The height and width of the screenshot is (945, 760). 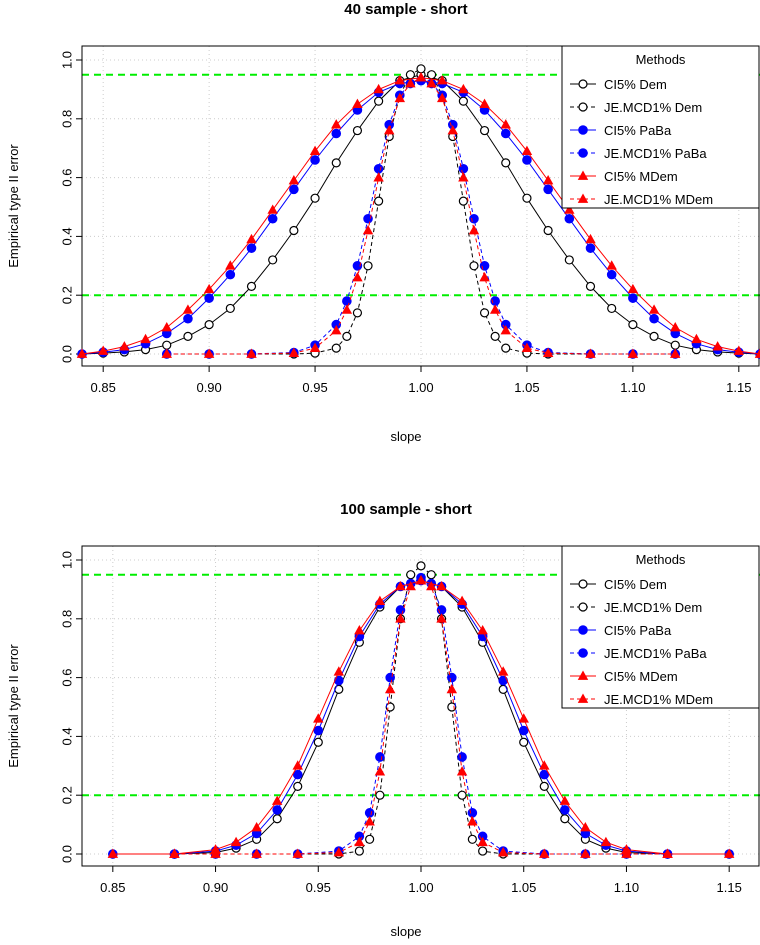 I want to click on legend-label: CI5% MDem, so click(x=641, y=176).